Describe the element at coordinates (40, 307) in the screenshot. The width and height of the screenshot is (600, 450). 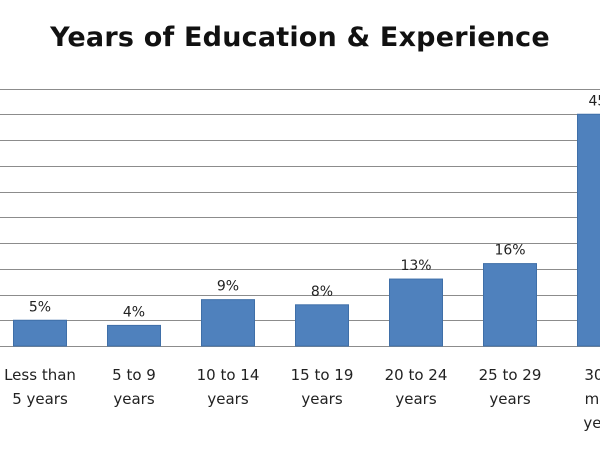
I see `data-label: 5%` at that location.